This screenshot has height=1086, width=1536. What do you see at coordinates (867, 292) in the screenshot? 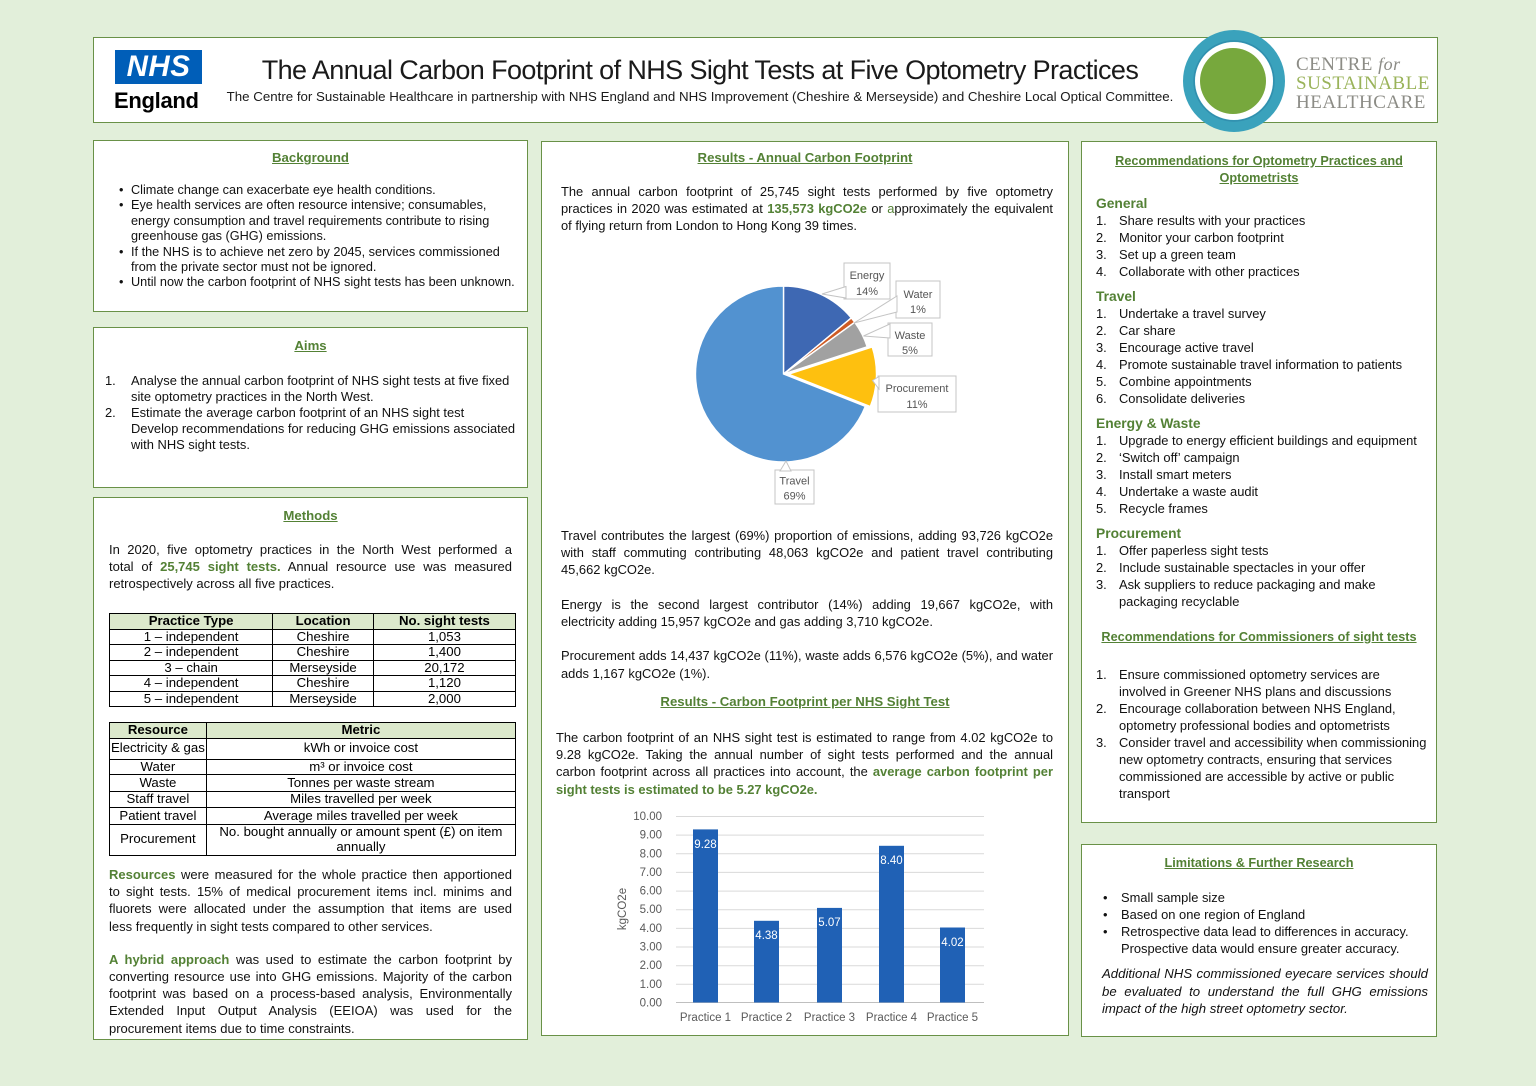
I see `svg-text: 14%` at bounding box center [867, 292].